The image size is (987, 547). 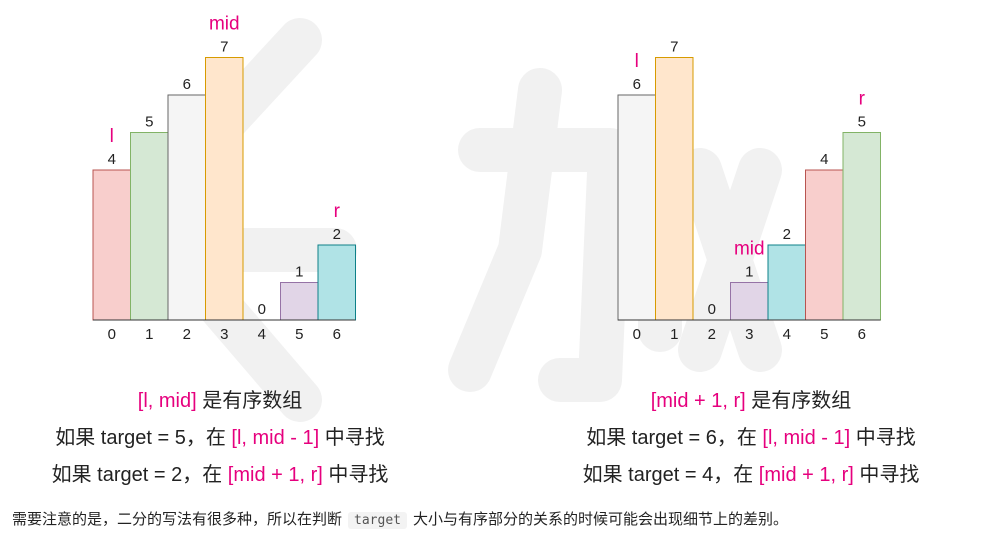 I want to click on right-value-label-5: 4, so click(x=824, y=159).